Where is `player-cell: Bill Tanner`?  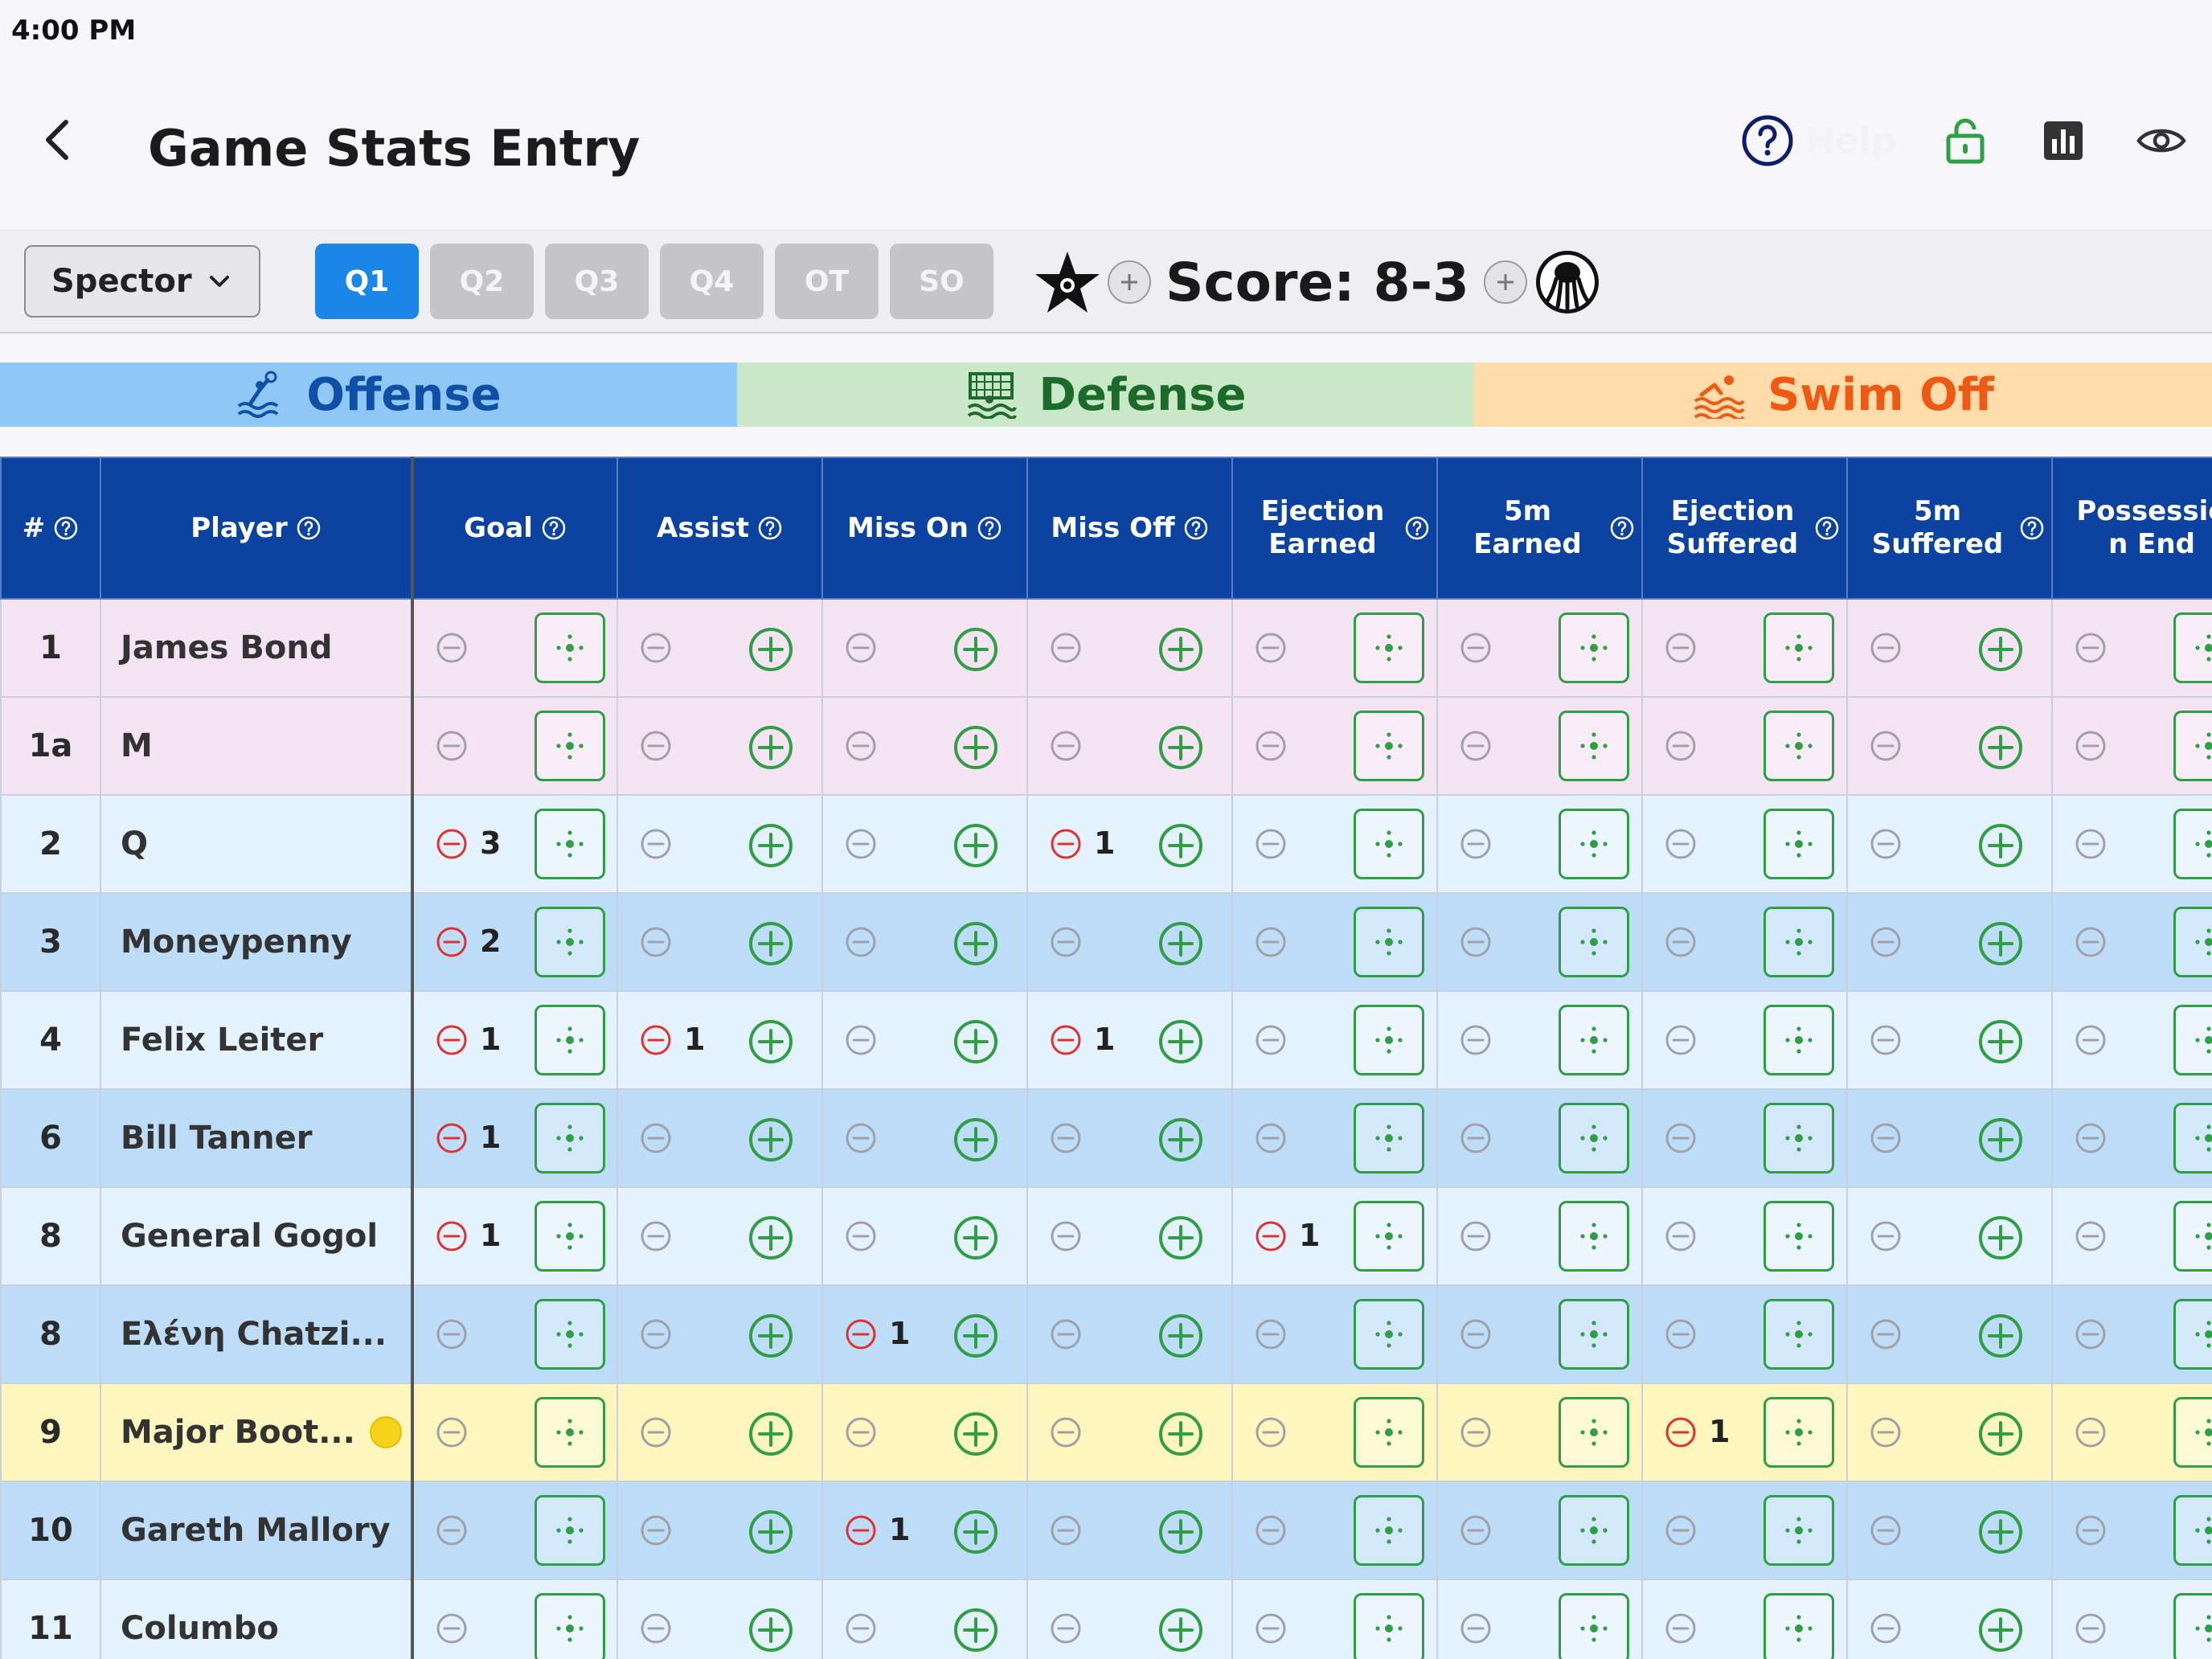
player-cell: Bill Tanner is located at coordinates (257, 1138).